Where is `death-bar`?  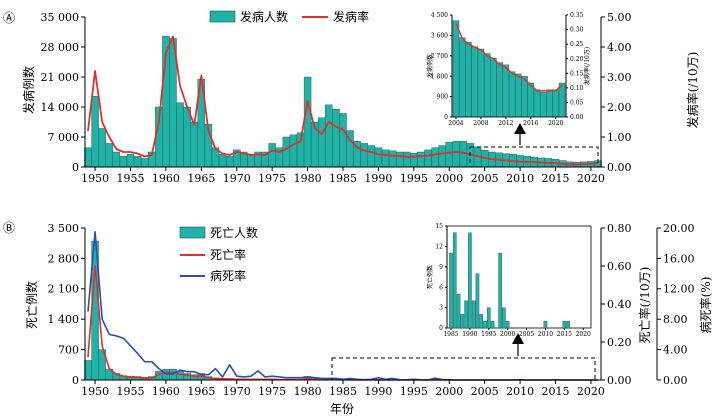 death-bar is located at coordinates (88, 370).